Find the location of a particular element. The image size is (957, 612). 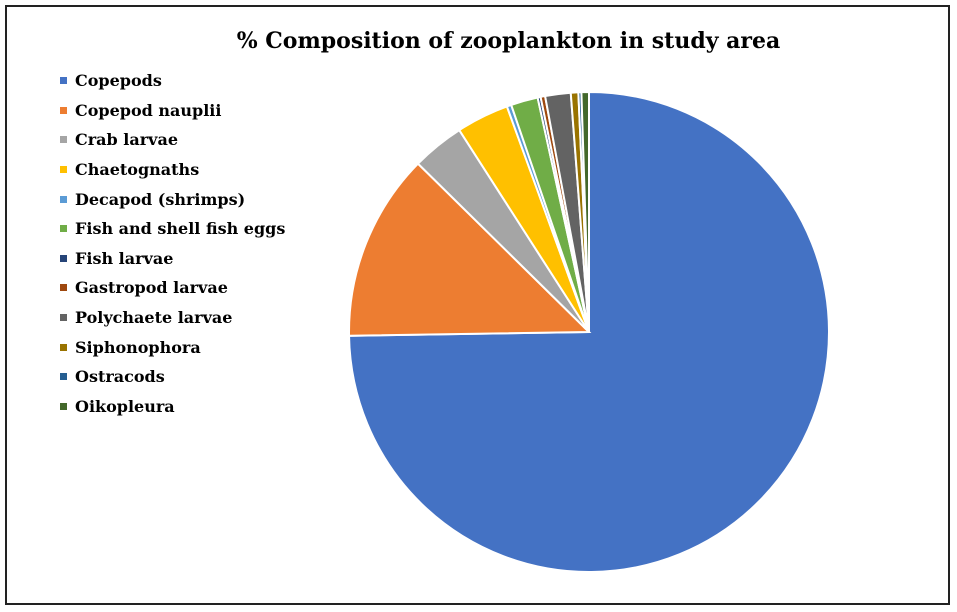

legend-item-siphonophora: Siphonophora is located at coordinates (172, 347).